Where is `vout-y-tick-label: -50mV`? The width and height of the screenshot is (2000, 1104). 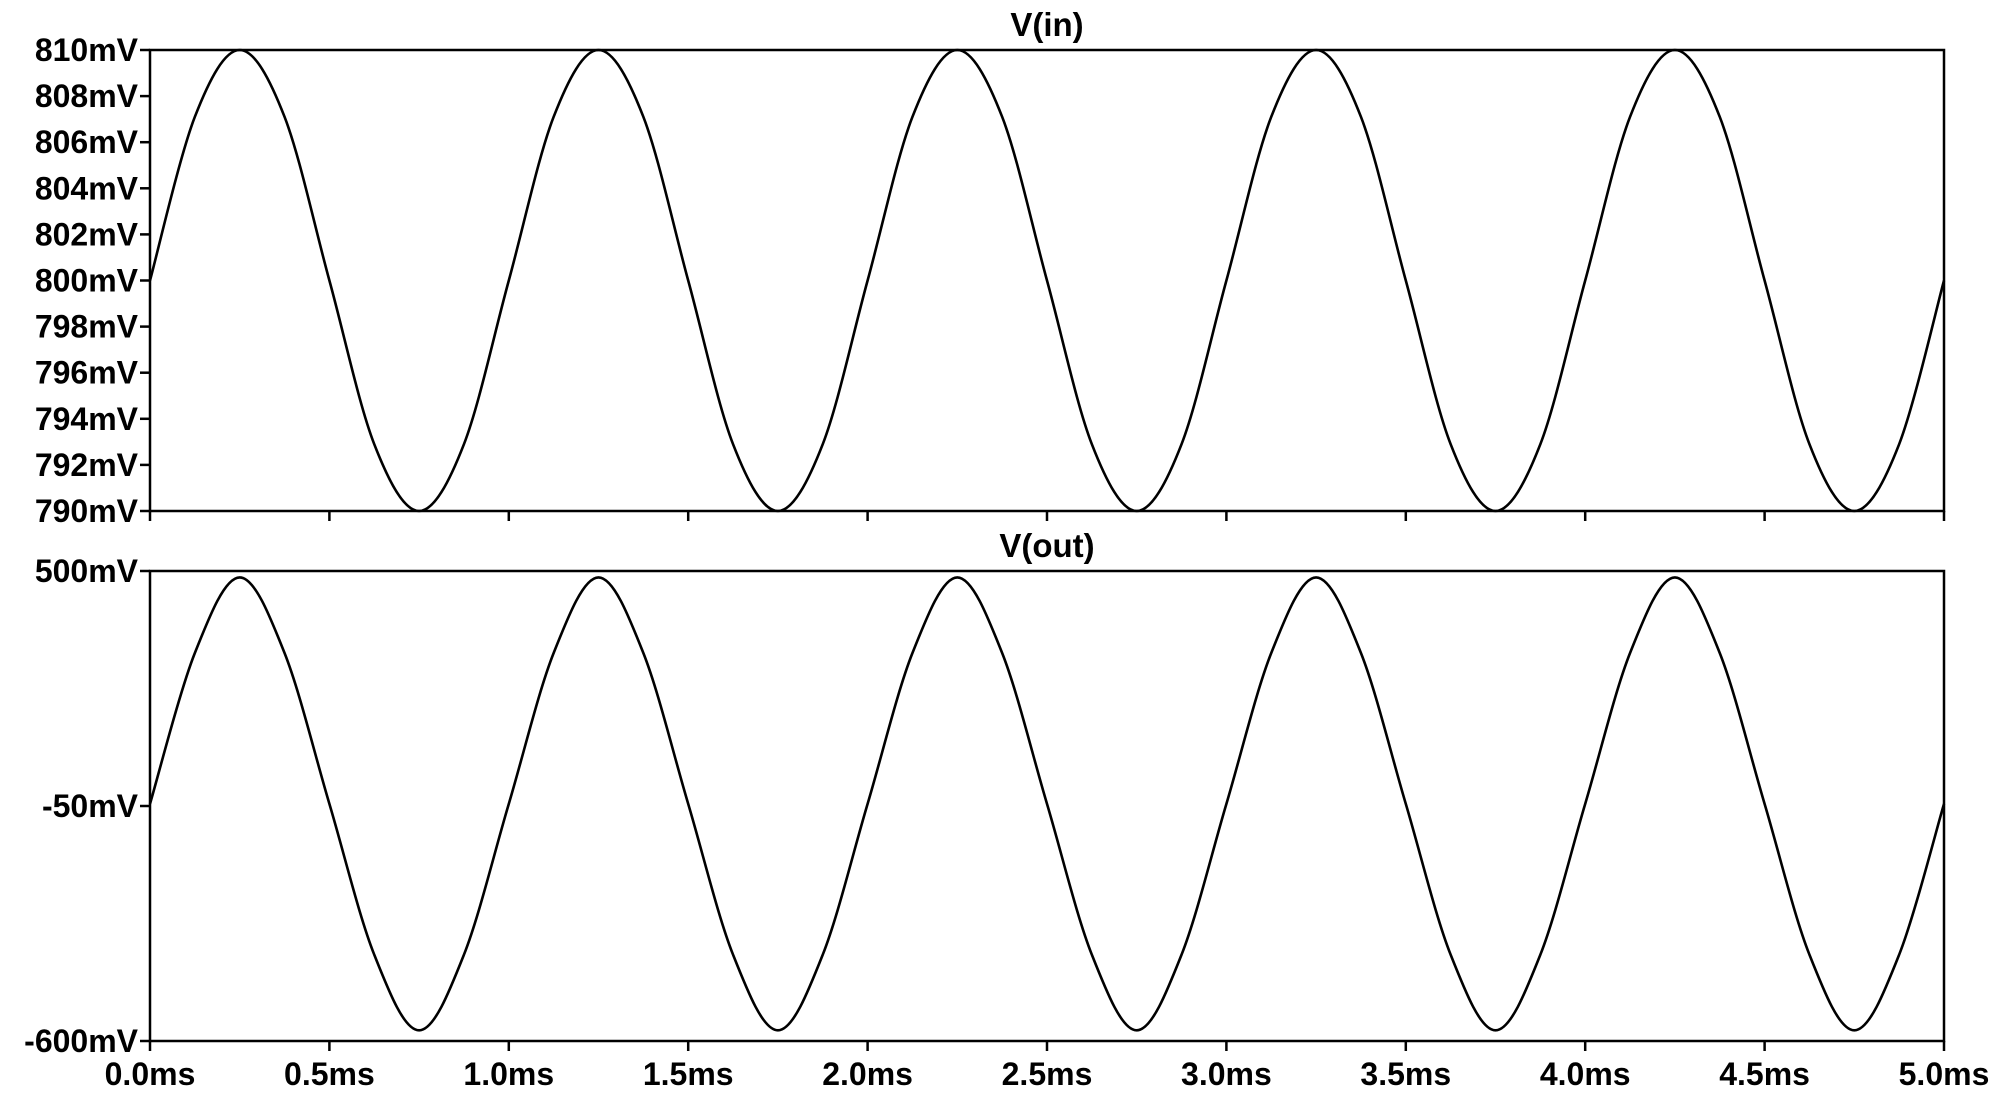 vout-y-tick-label: -50mV is located at coordinates (90, 806).